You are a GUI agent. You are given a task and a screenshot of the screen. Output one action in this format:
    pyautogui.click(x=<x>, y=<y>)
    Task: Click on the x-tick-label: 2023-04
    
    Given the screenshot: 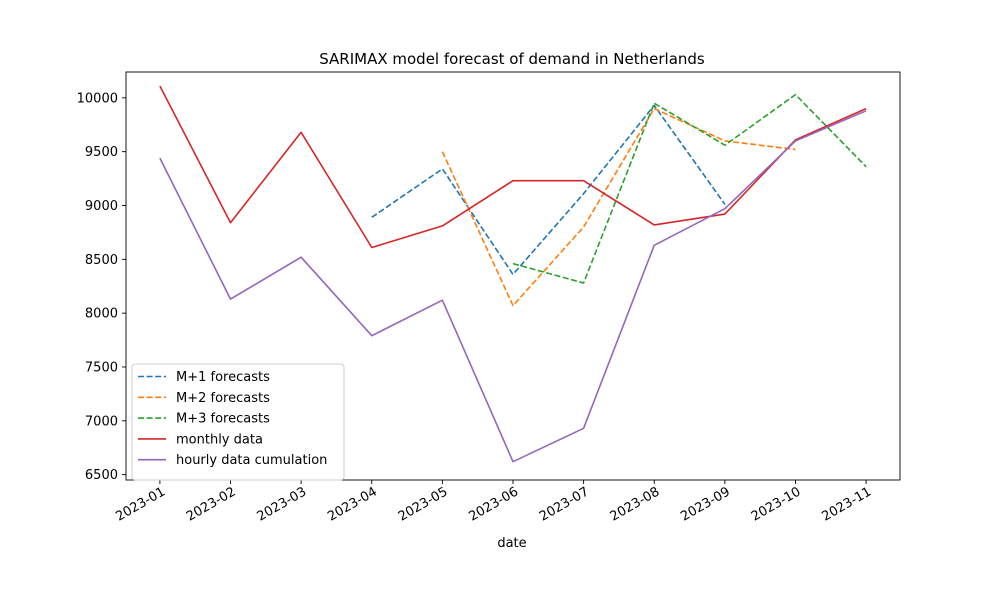 What is the action you would take?
    pyautogui.click(x=352, y=504)
    